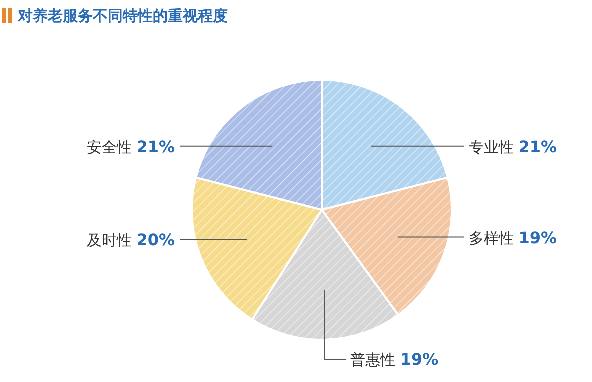 The width and height of the screenshot is (592, 382). I want to click on slice-label: 普惠性, so click(375, 360).